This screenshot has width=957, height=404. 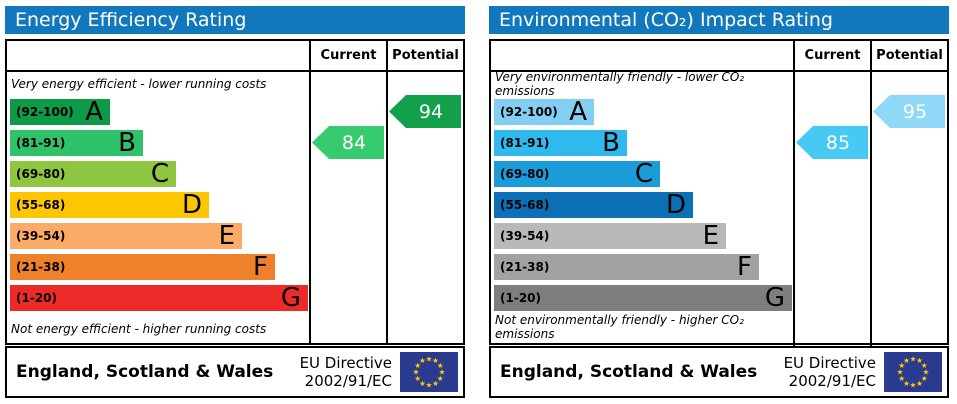 What do you see at coordinates (191, 204) in the screenshot?
I see `band-letter: D` at bounding box center [191, 204].